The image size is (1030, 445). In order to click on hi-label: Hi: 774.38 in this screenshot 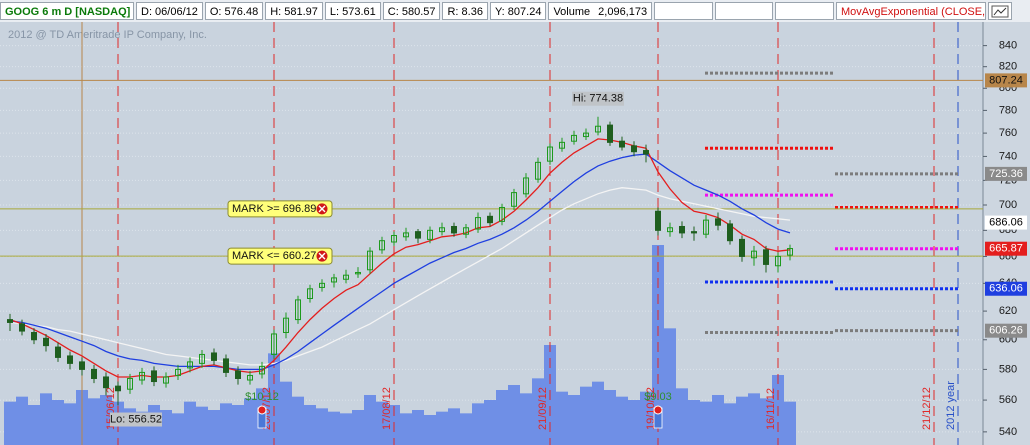, I will do `click(598, 99)`.